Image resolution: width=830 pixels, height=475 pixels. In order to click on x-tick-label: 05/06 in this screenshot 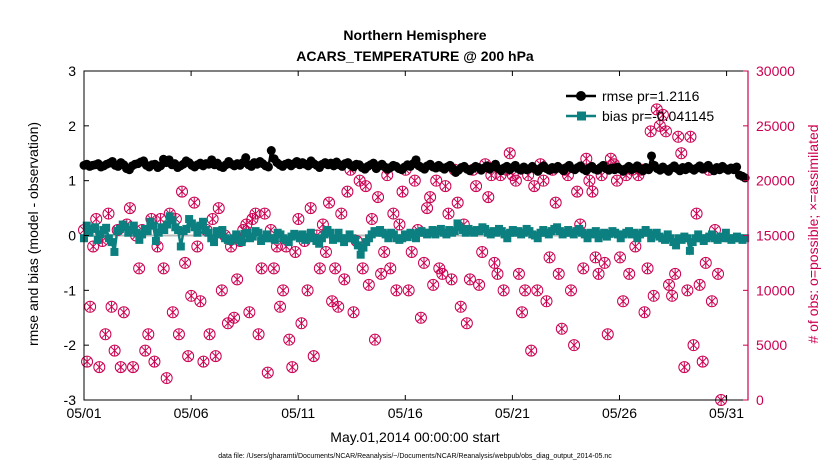, I will do `click(191, 413)`.